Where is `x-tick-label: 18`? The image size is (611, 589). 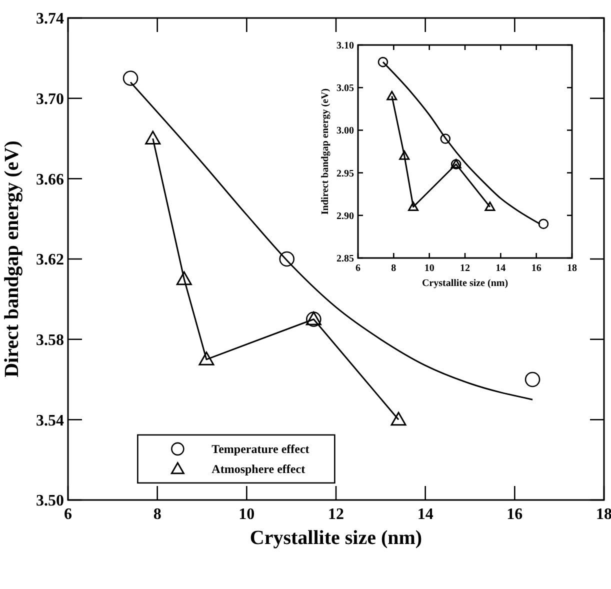
x-tick-label: 18 is located at coordinates (572, 268).